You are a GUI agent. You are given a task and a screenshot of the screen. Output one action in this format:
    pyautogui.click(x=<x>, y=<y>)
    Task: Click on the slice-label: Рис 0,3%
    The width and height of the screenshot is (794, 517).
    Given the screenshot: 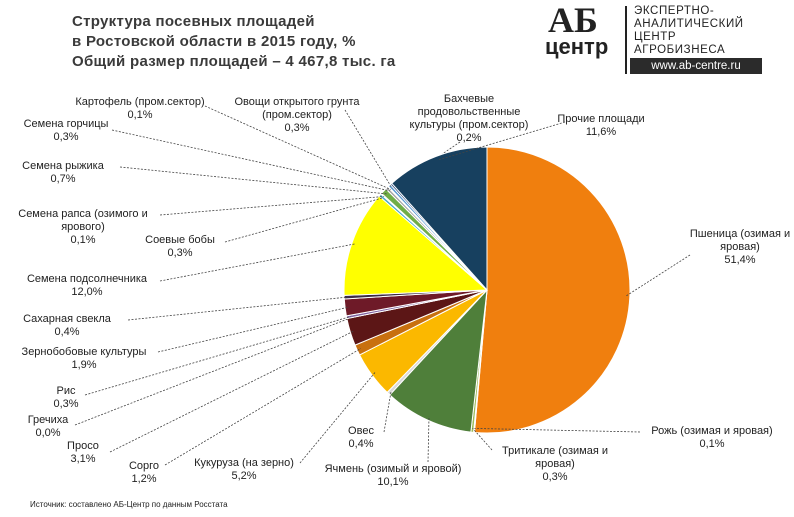 What is the action you would take?
    pyautogui.click(x=66, y=398)
    